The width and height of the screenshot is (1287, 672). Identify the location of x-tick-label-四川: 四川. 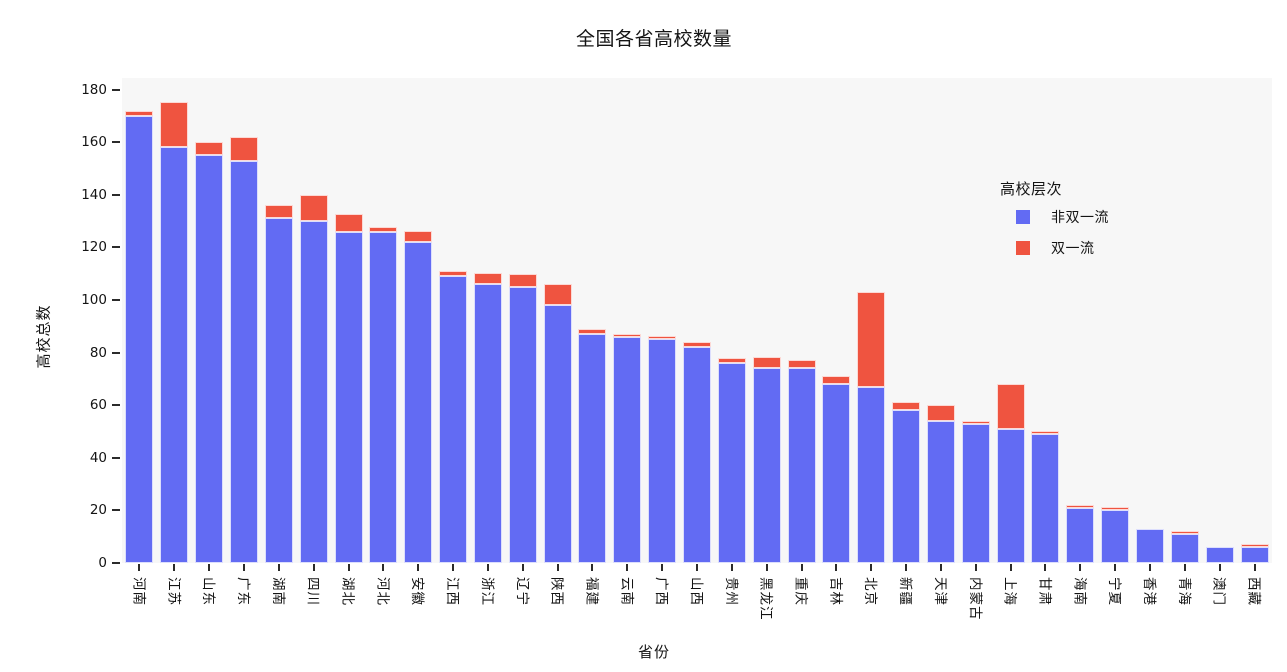
(312, 591).